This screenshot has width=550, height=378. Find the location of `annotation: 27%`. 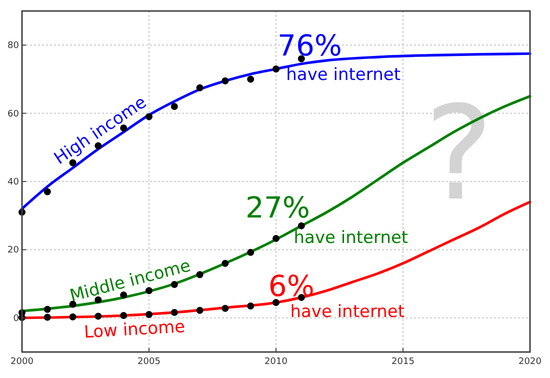

annotation: 27% is located at coordinates (278, 207).